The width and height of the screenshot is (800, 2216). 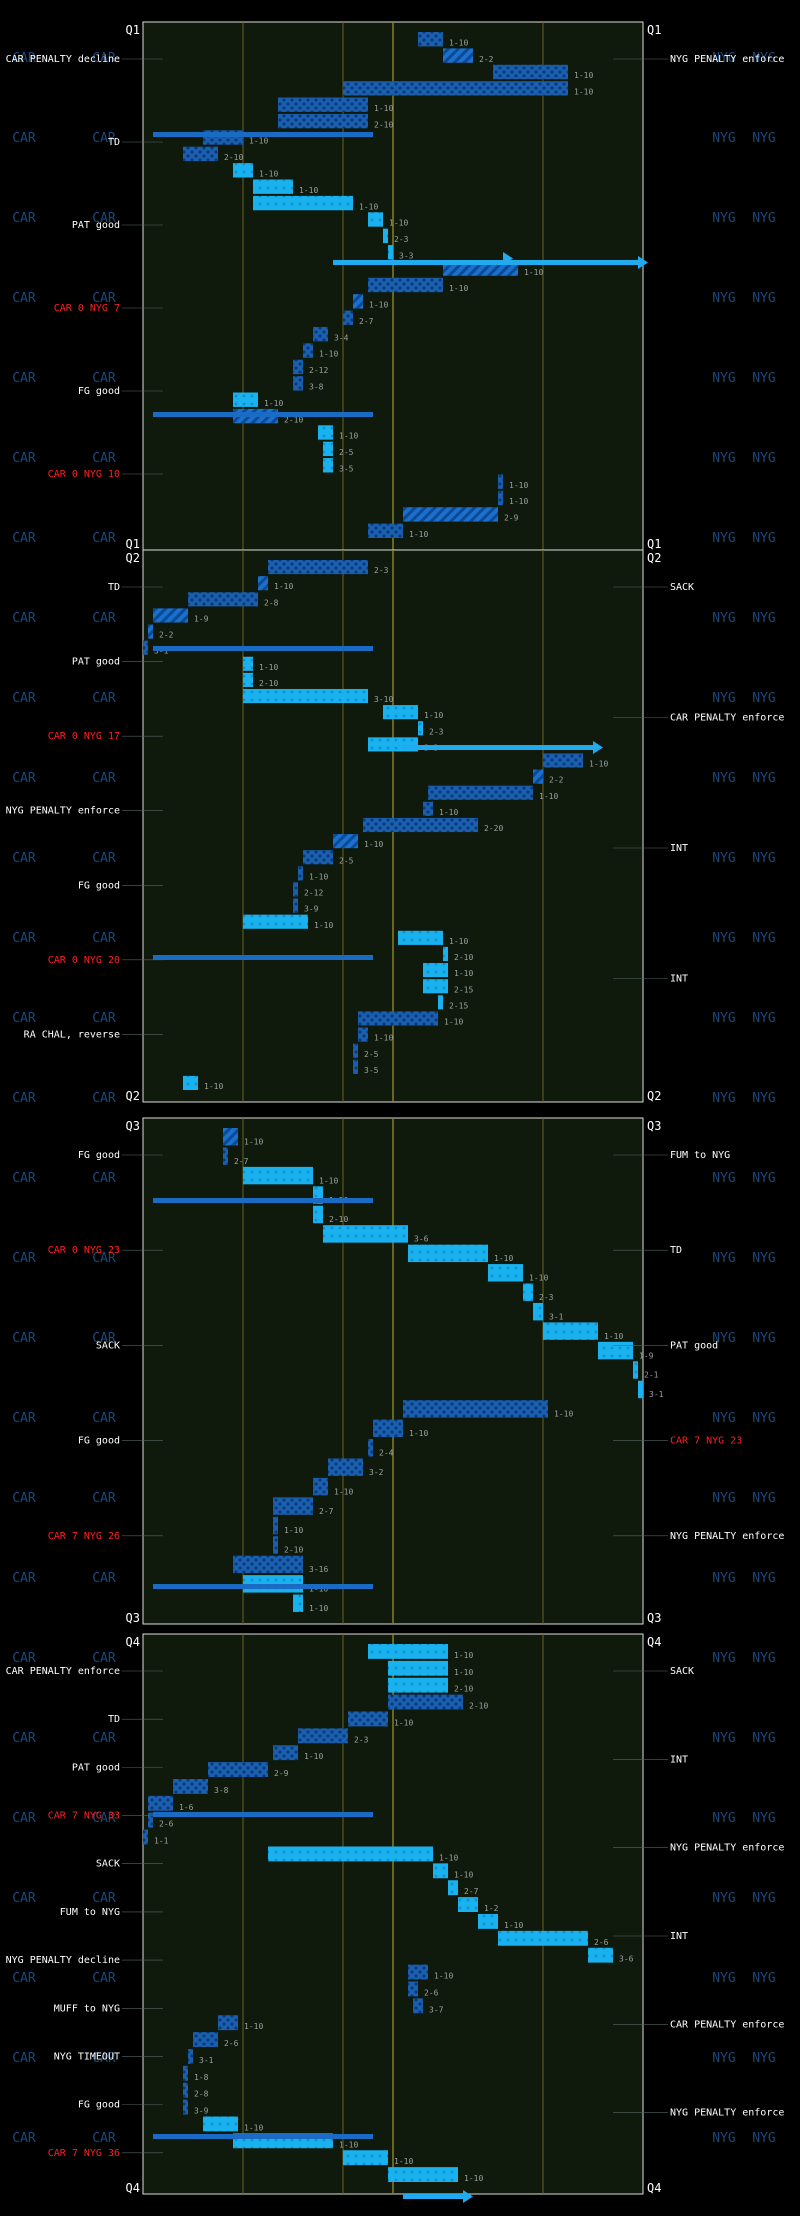 What do you see at coordinates (114, 1719) in the screenshot?
I see `event-label: TD` at bounding box center [114, 1719].